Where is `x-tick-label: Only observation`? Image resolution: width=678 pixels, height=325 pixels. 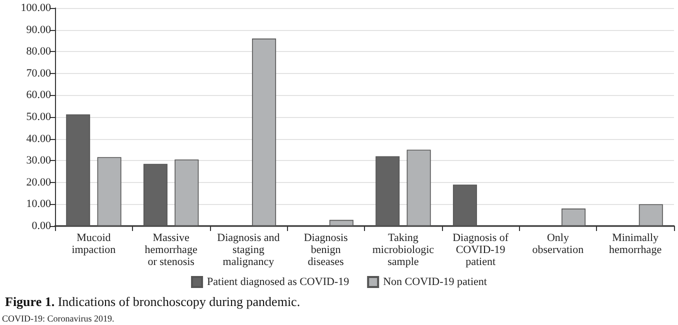
x-tick-label: Only observation is located at coordinates (558, 244).